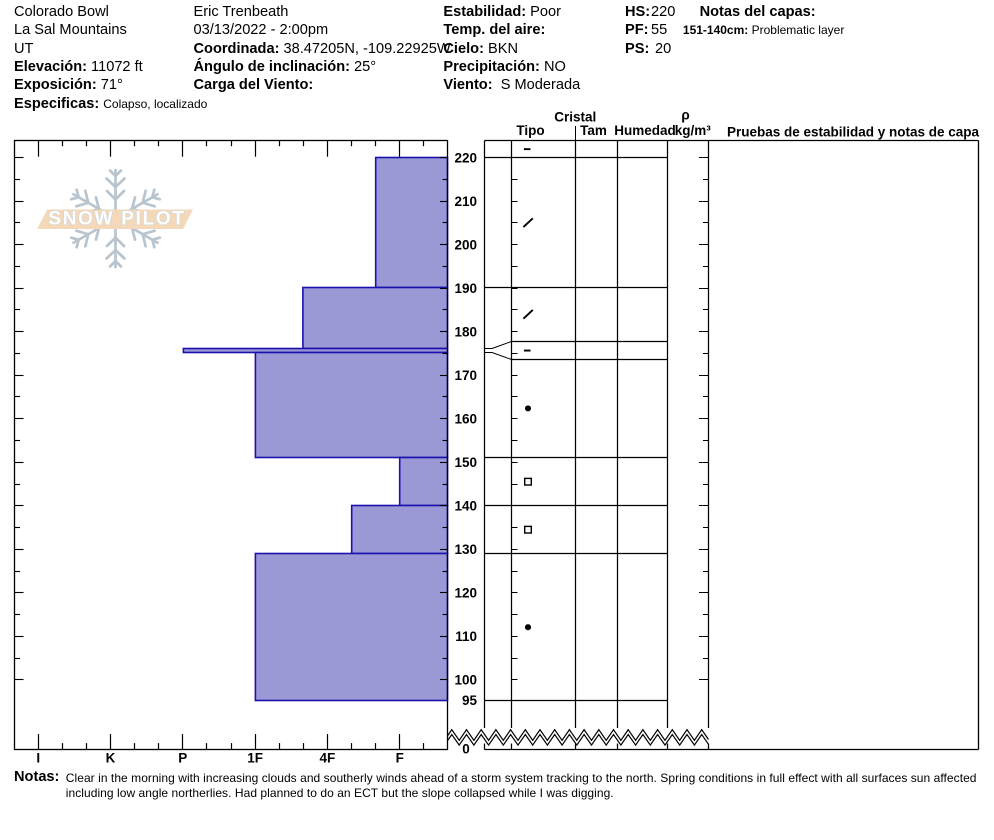  I want to click on svg-text: I, so click(38, 757).